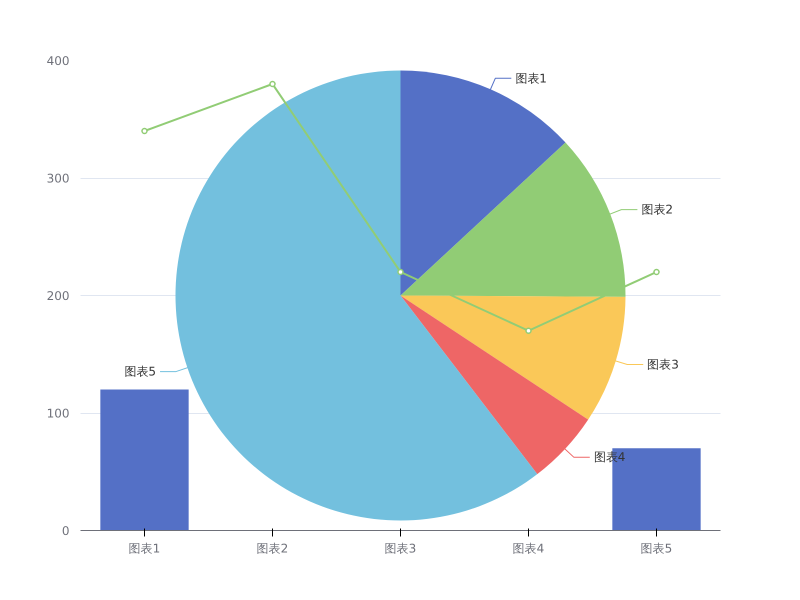 The height and width of the screenshot is (600, 800). What do you see at coordinates (663, 364) in the screenshot?
I see `slice-label: 图表3` at bounding box center [663, 364].